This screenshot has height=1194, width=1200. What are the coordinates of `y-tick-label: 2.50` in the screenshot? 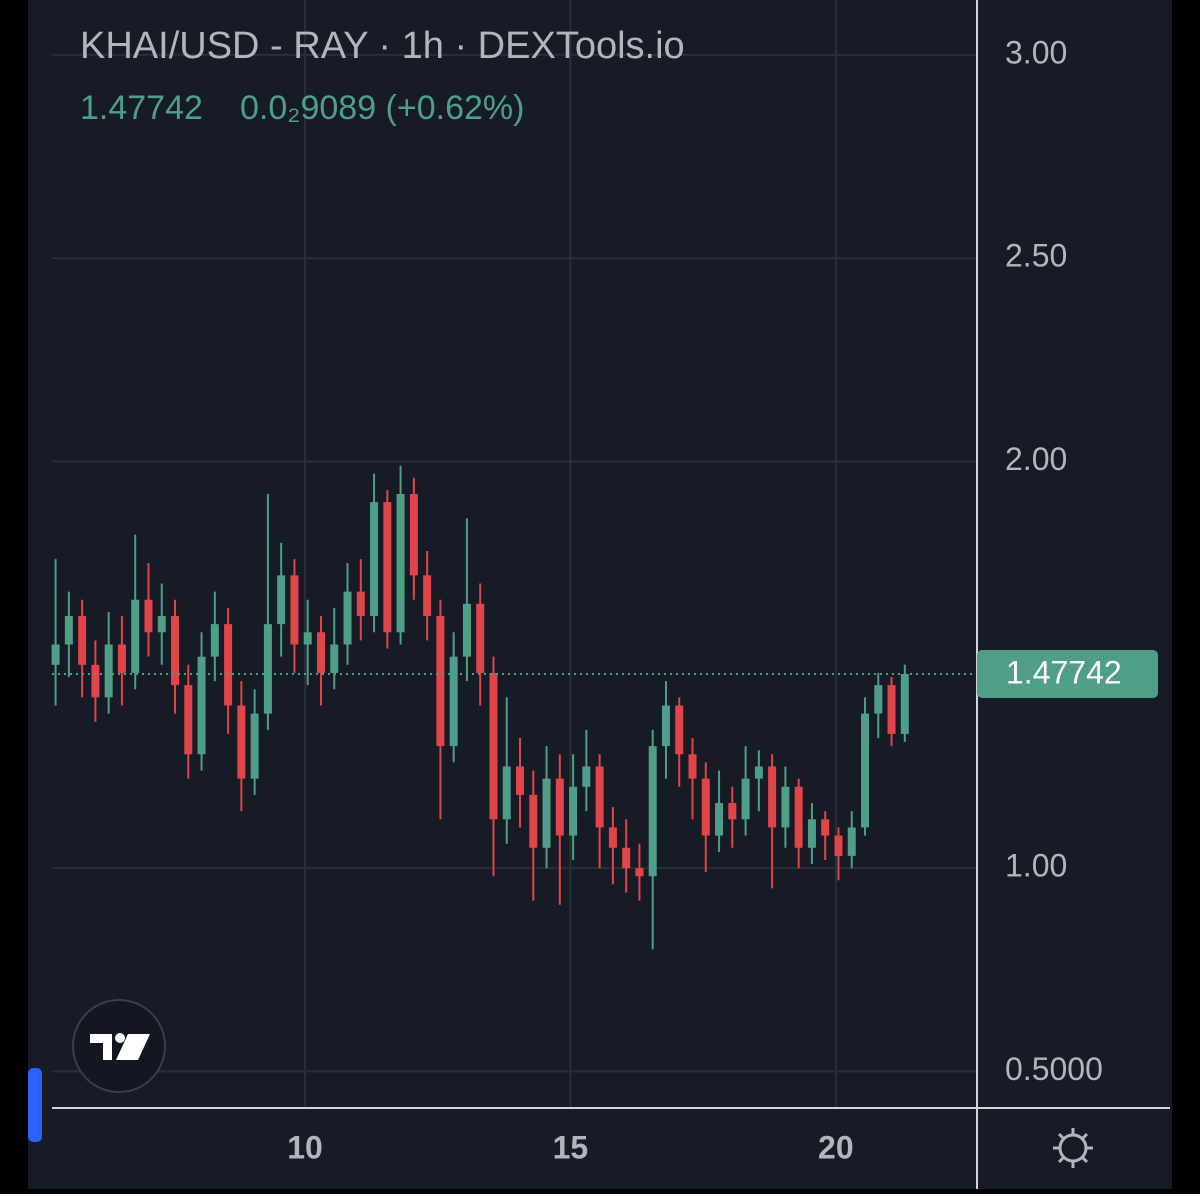 It's located at (1036, 256).